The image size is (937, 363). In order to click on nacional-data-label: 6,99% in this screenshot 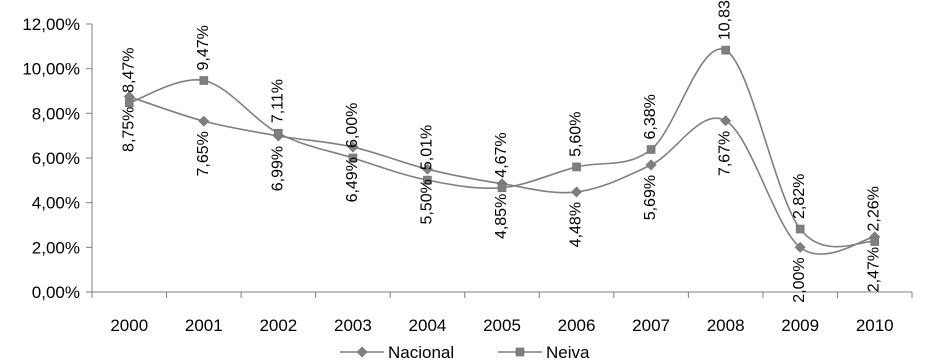, I will do `click(277, 168)`.